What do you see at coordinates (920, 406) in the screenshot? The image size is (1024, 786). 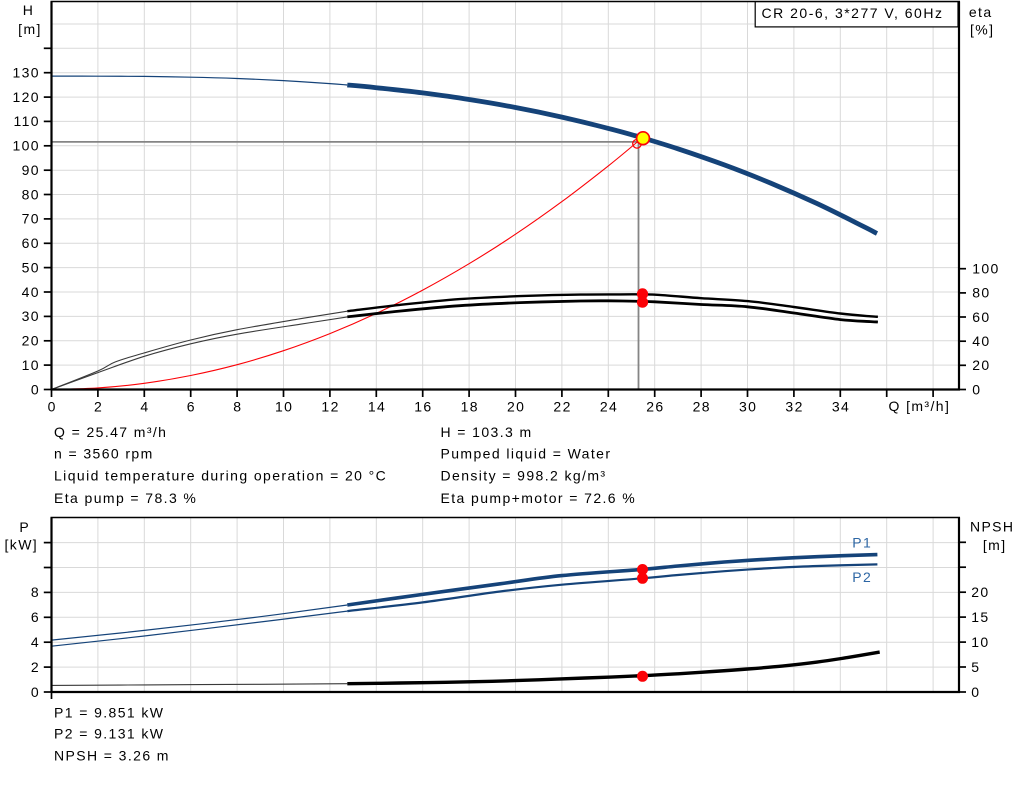 I see `svg-text: Q [m³/h]` at bounding box center [920, 406].